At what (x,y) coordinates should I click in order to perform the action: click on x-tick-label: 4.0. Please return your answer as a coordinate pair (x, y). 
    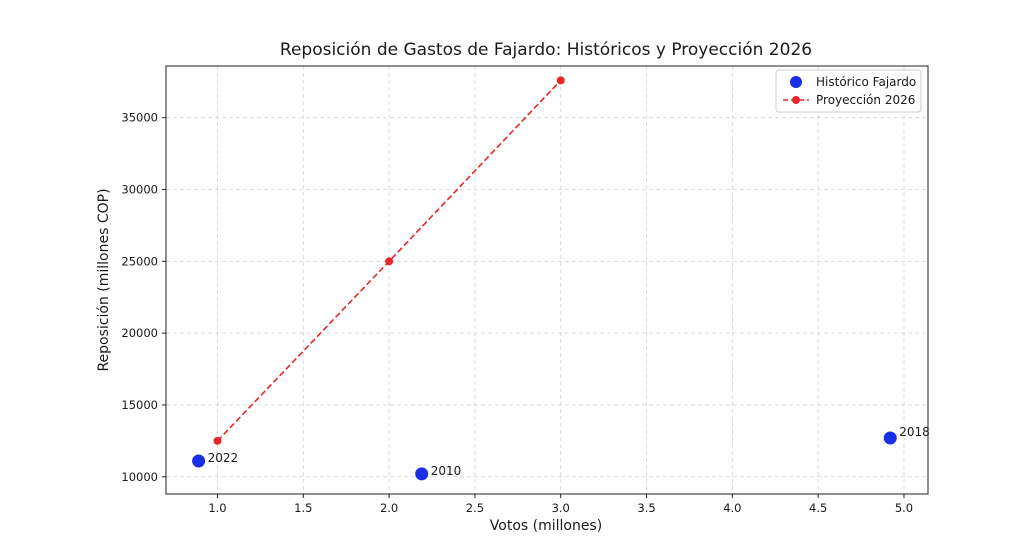
    Looking at the image, I should click on (732, 508).